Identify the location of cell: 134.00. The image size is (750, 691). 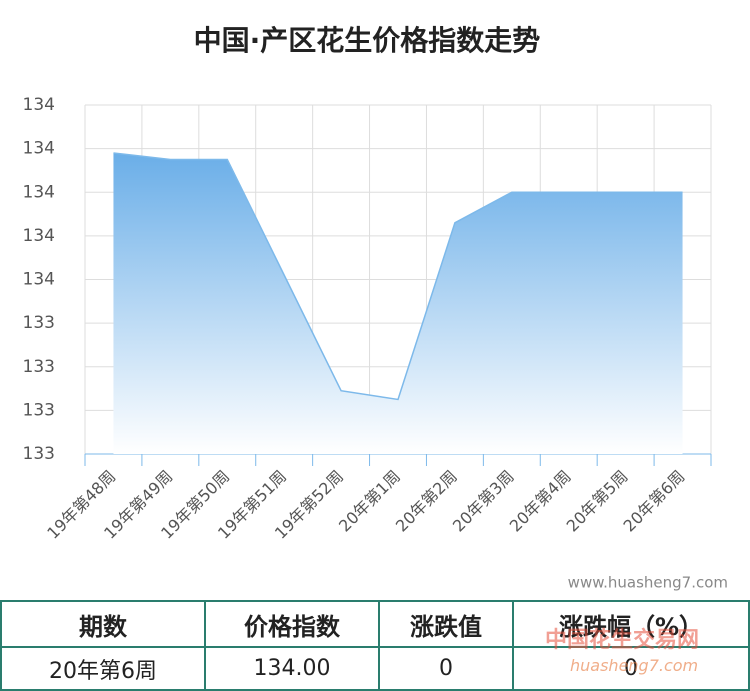
(292, 668).